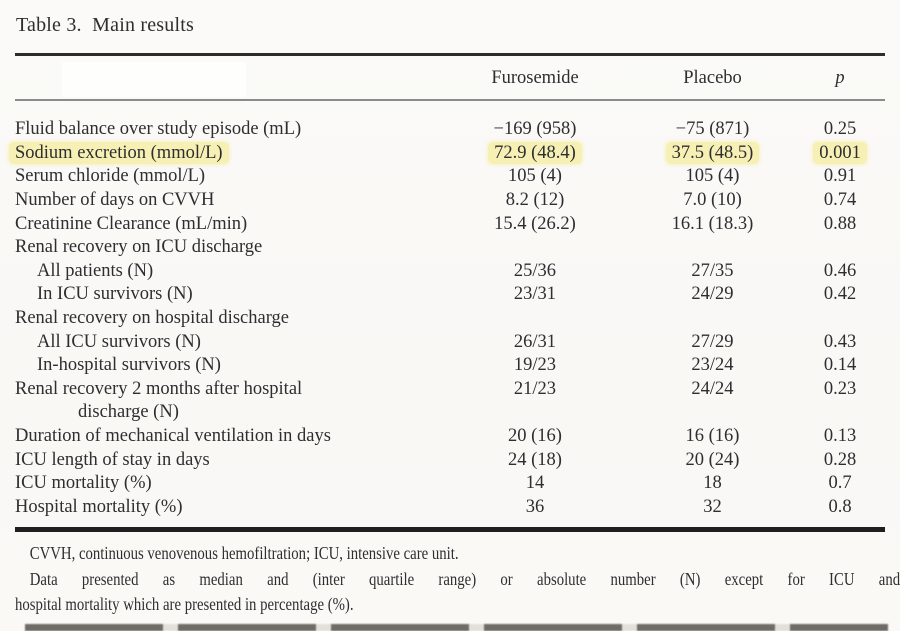  What do you see at coordinates (840, 200) in the screenshot?
I see `p-value: 0.74` at bounding box center [840, 200].